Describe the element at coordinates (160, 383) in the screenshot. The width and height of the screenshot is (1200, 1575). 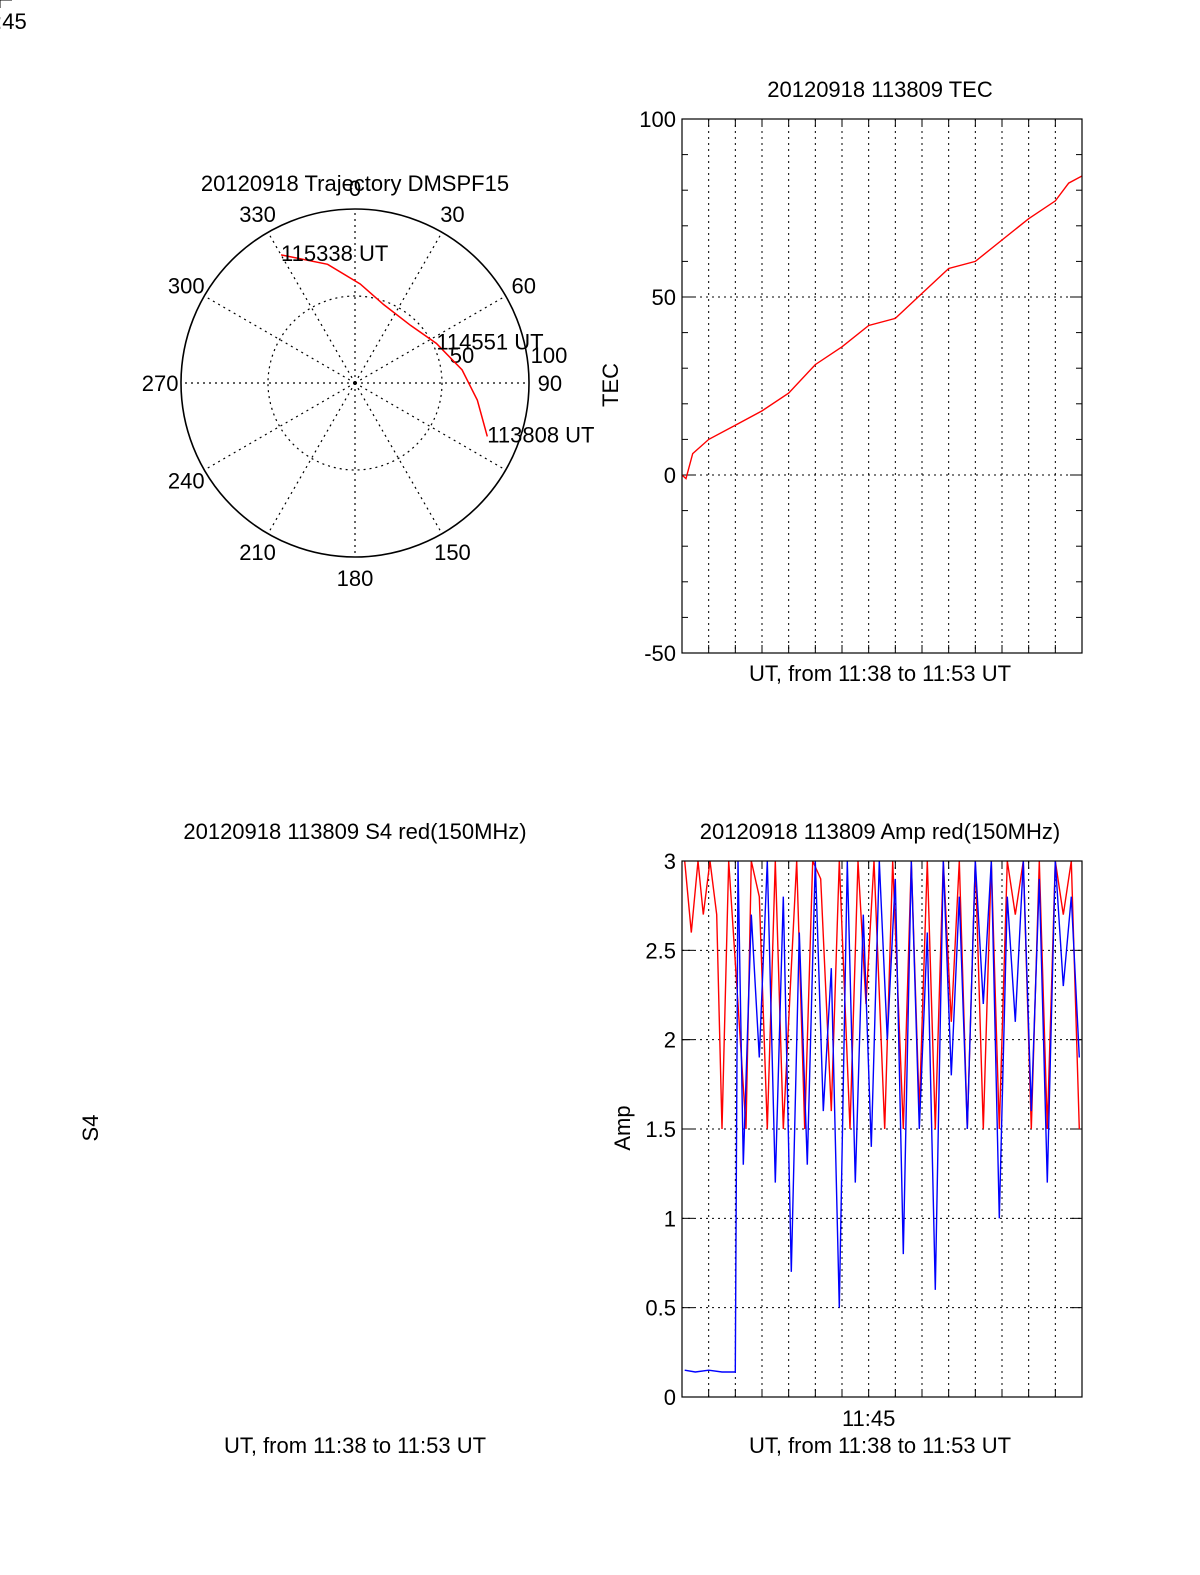
I see `polar-azimuth-label-270: 270` at that location.